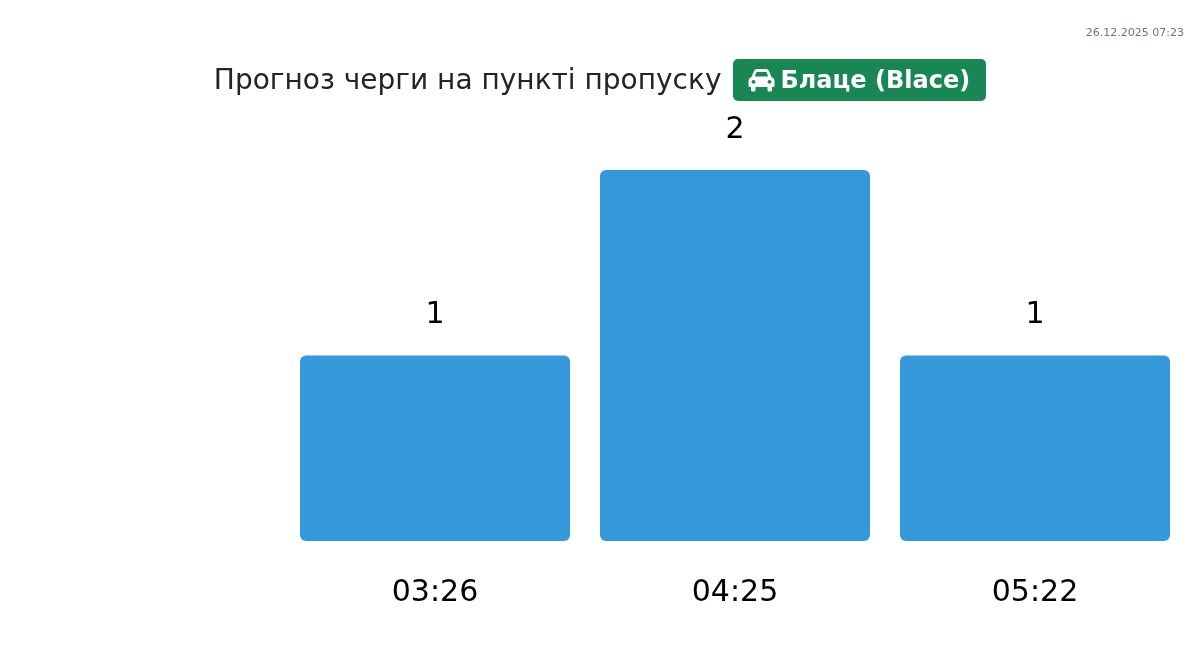  I want to click on x-tick-label: 05:22, so click(1035, 590).